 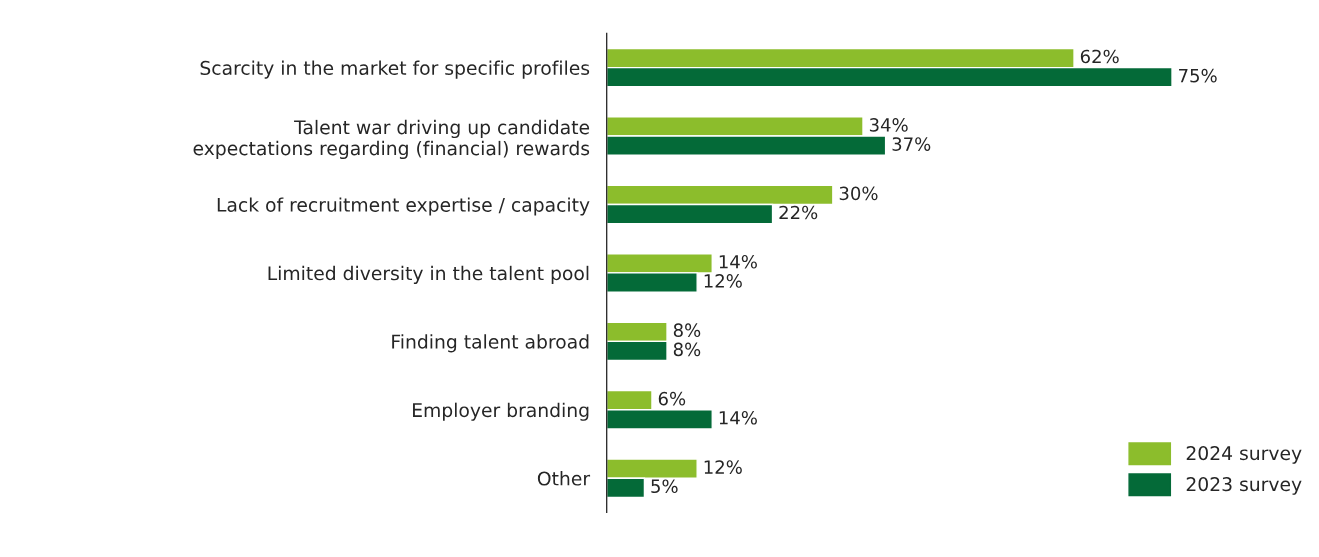 I want to click on y-tick-label: Employer branding, so click(x=501, y=411).